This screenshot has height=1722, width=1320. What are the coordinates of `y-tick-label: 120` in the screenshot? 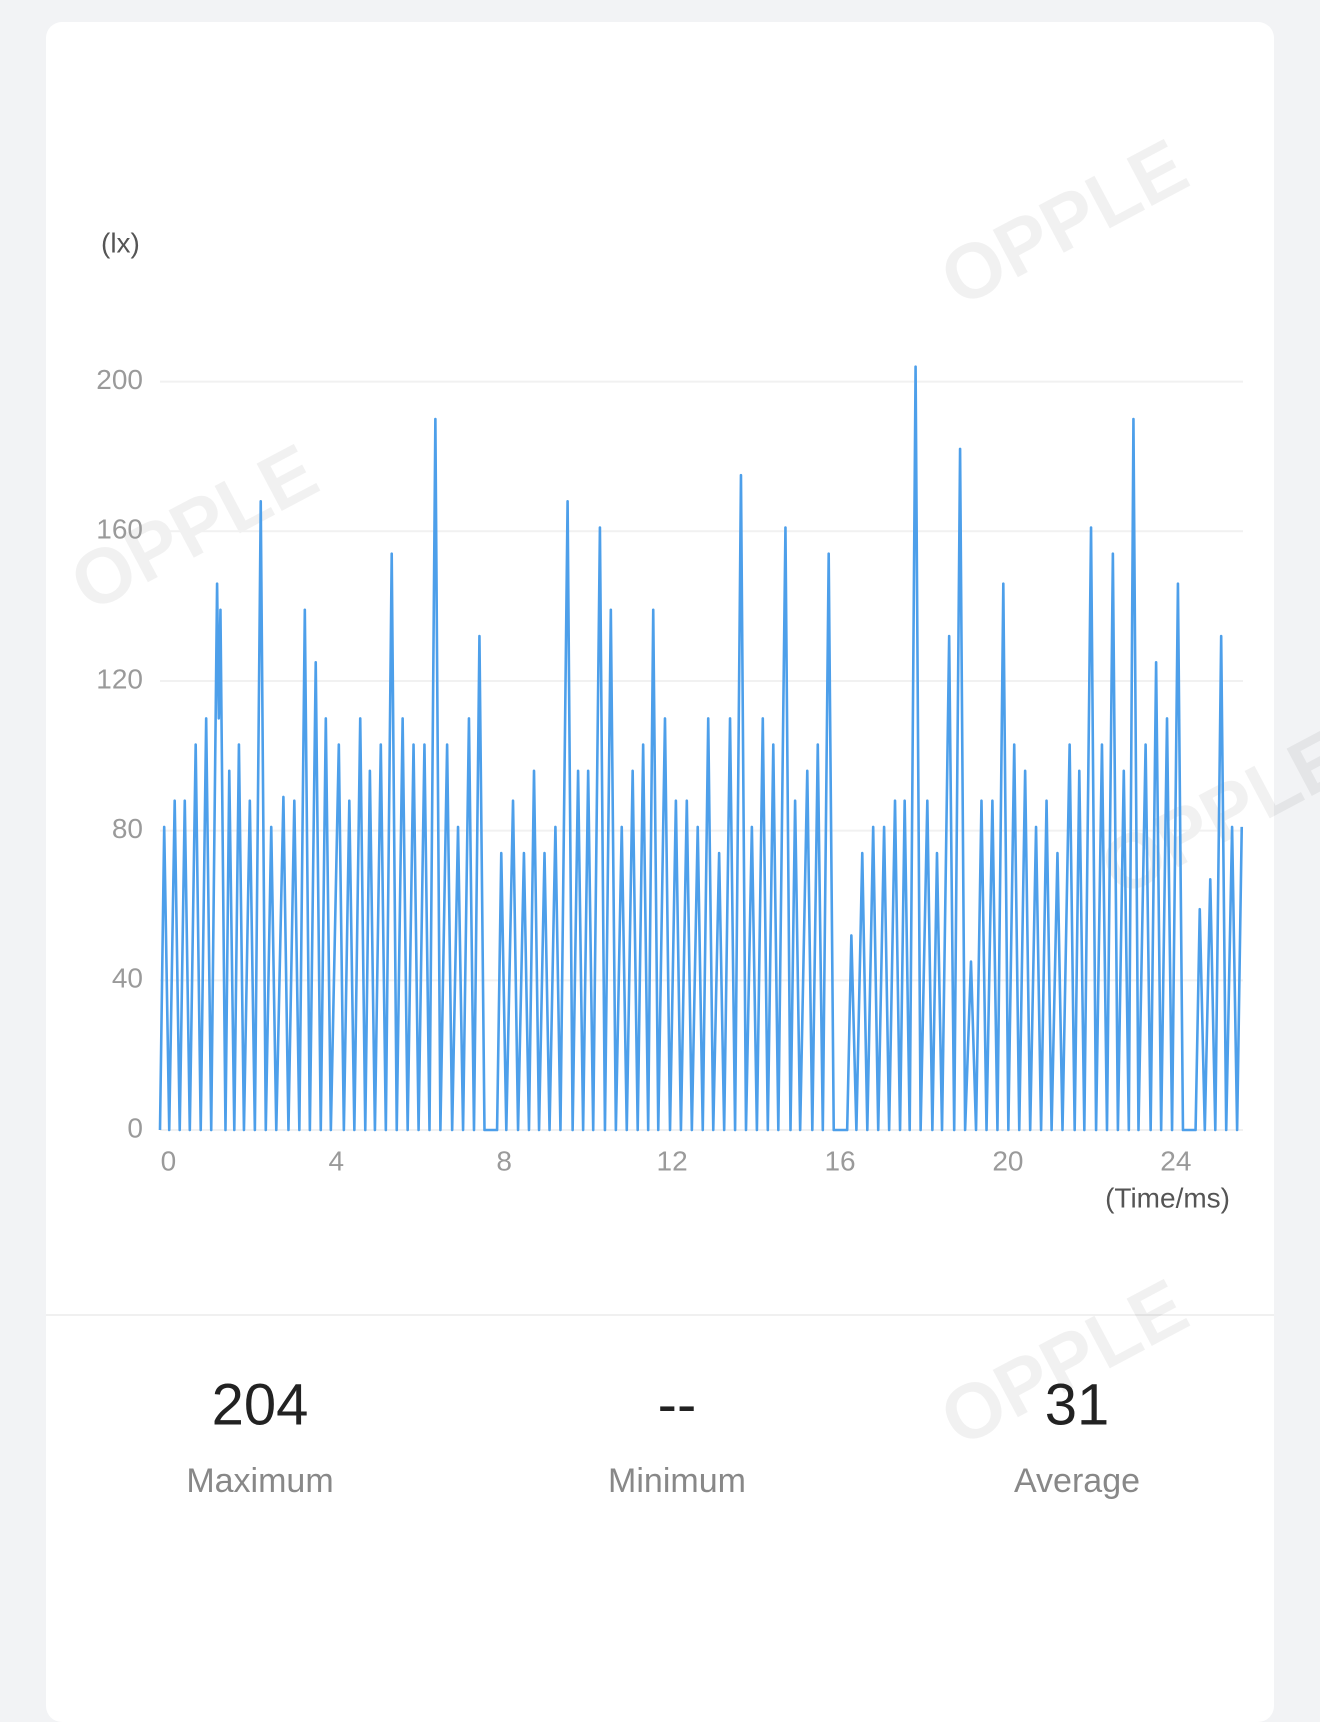 It's located at (119, 678).